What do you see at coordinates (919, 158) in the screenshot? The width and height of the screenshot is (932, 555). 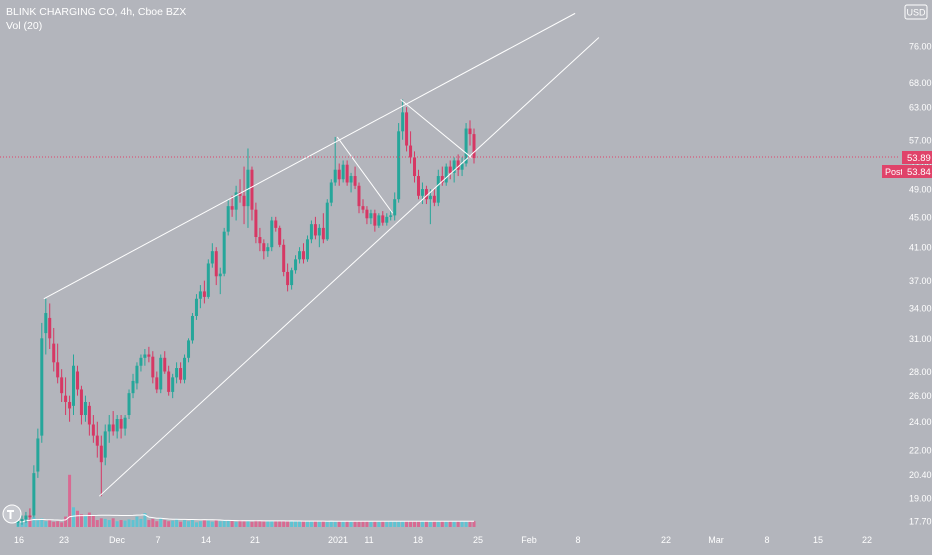 I see `last-price-value: 53.89` at bounding box center [919, 158].